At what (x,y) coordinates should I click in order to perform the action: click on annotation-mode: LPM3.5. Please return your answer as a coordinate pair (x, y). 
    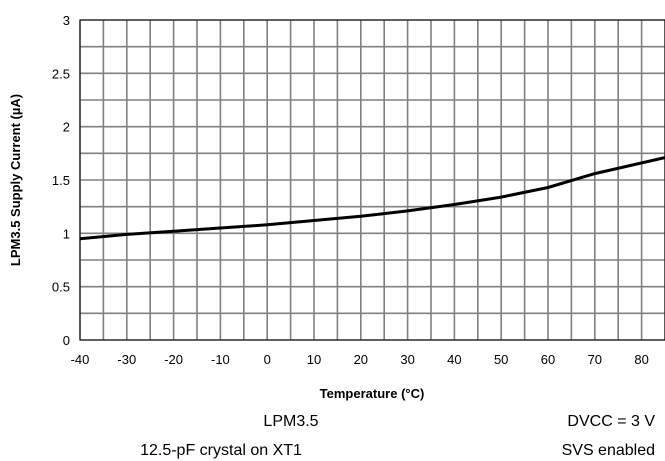
    Looking at the image, I should click on (290, 421).